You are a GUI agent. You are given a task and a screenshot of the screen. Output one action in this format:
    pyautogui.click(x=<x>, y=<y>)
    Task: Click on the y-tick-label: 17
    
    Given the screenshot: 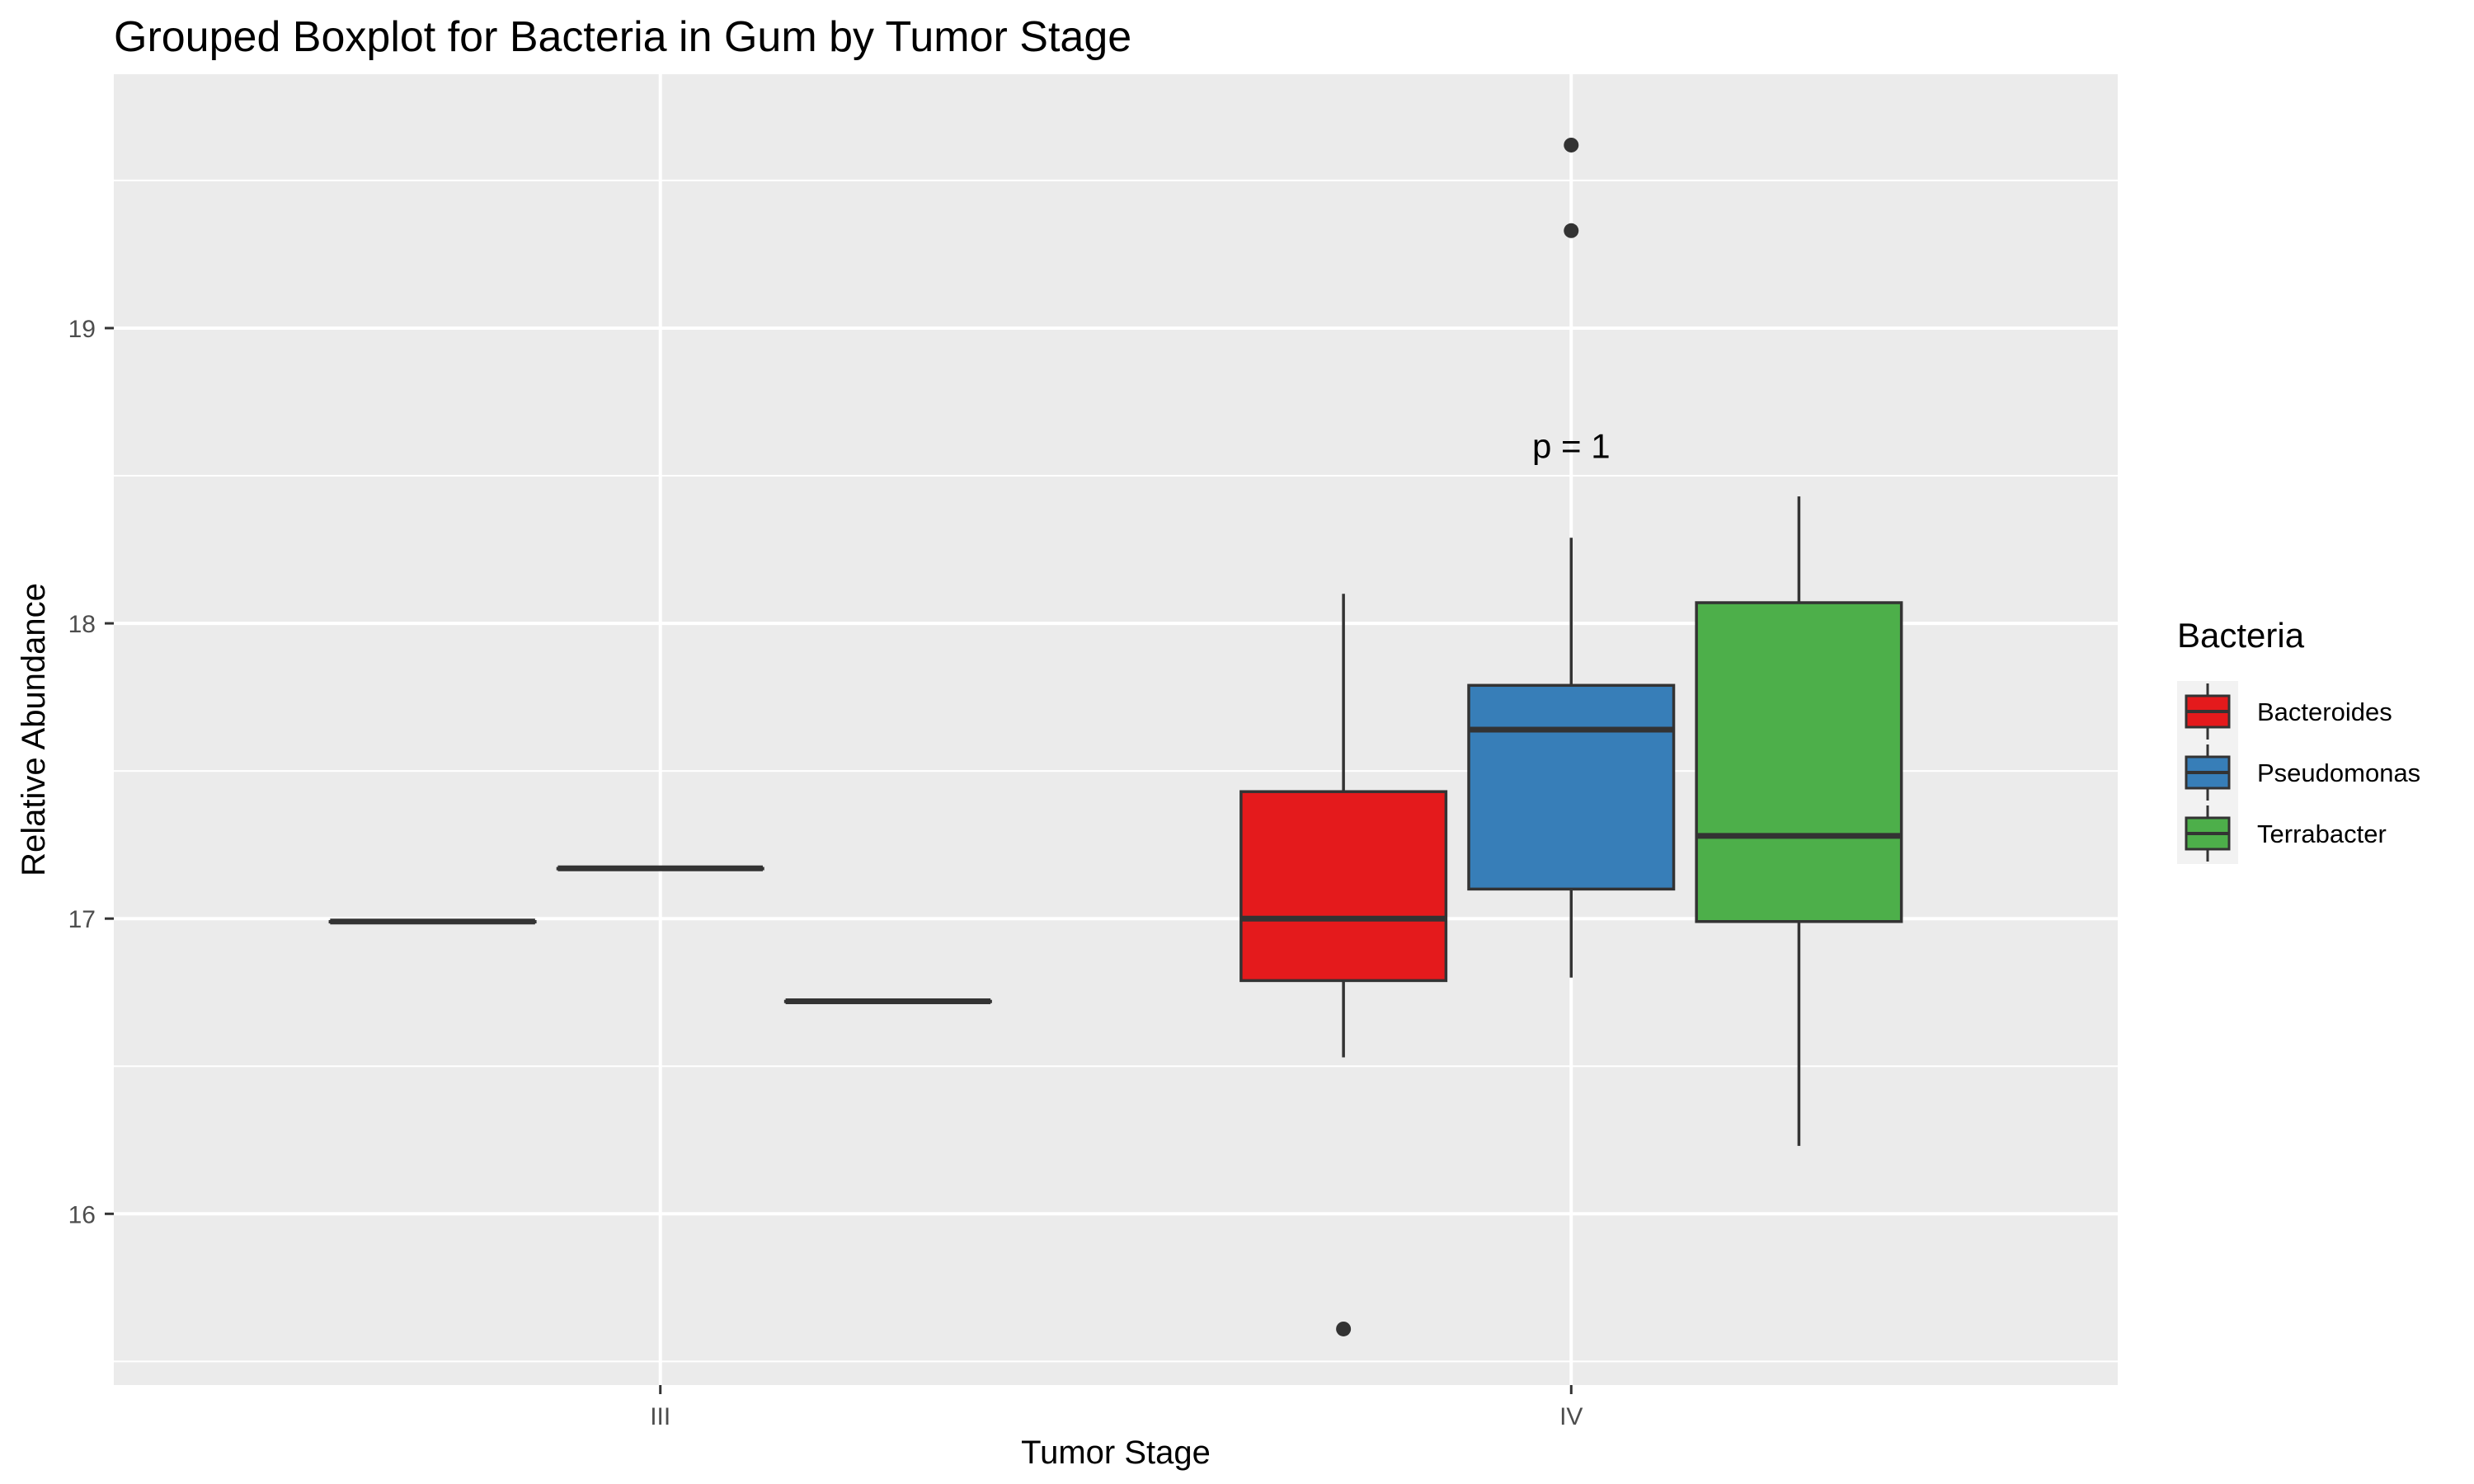 What is the action you would take?
    pyautogui.click(x=82, y=919)
    